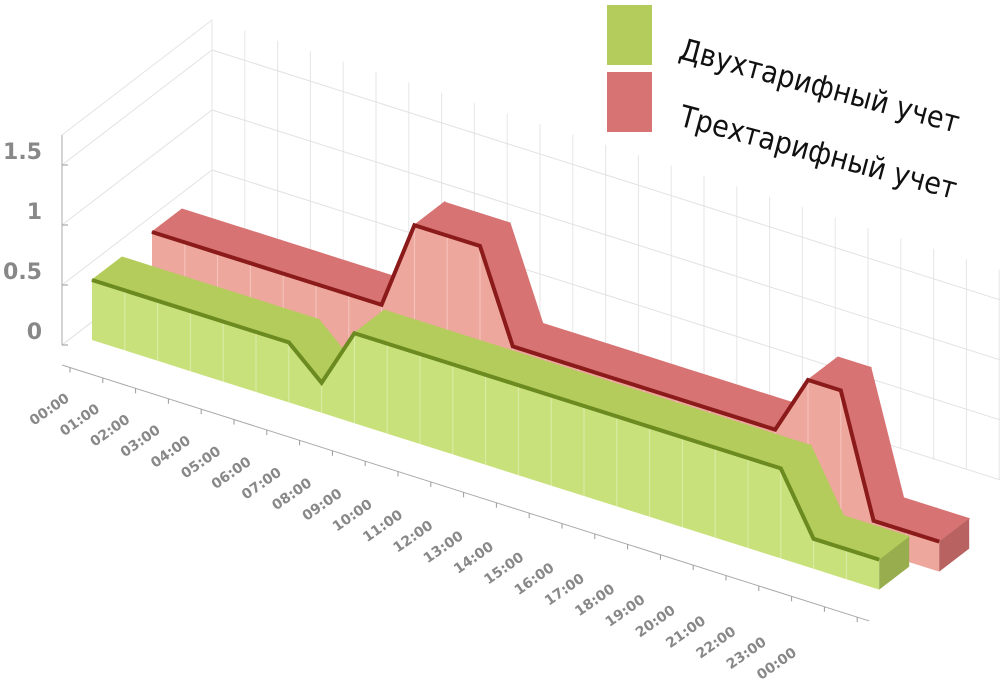 Image resolution: width=1000 pixels, height=695 pixels. I want to click on y-tick-label: 1.5, so click(22, 152).